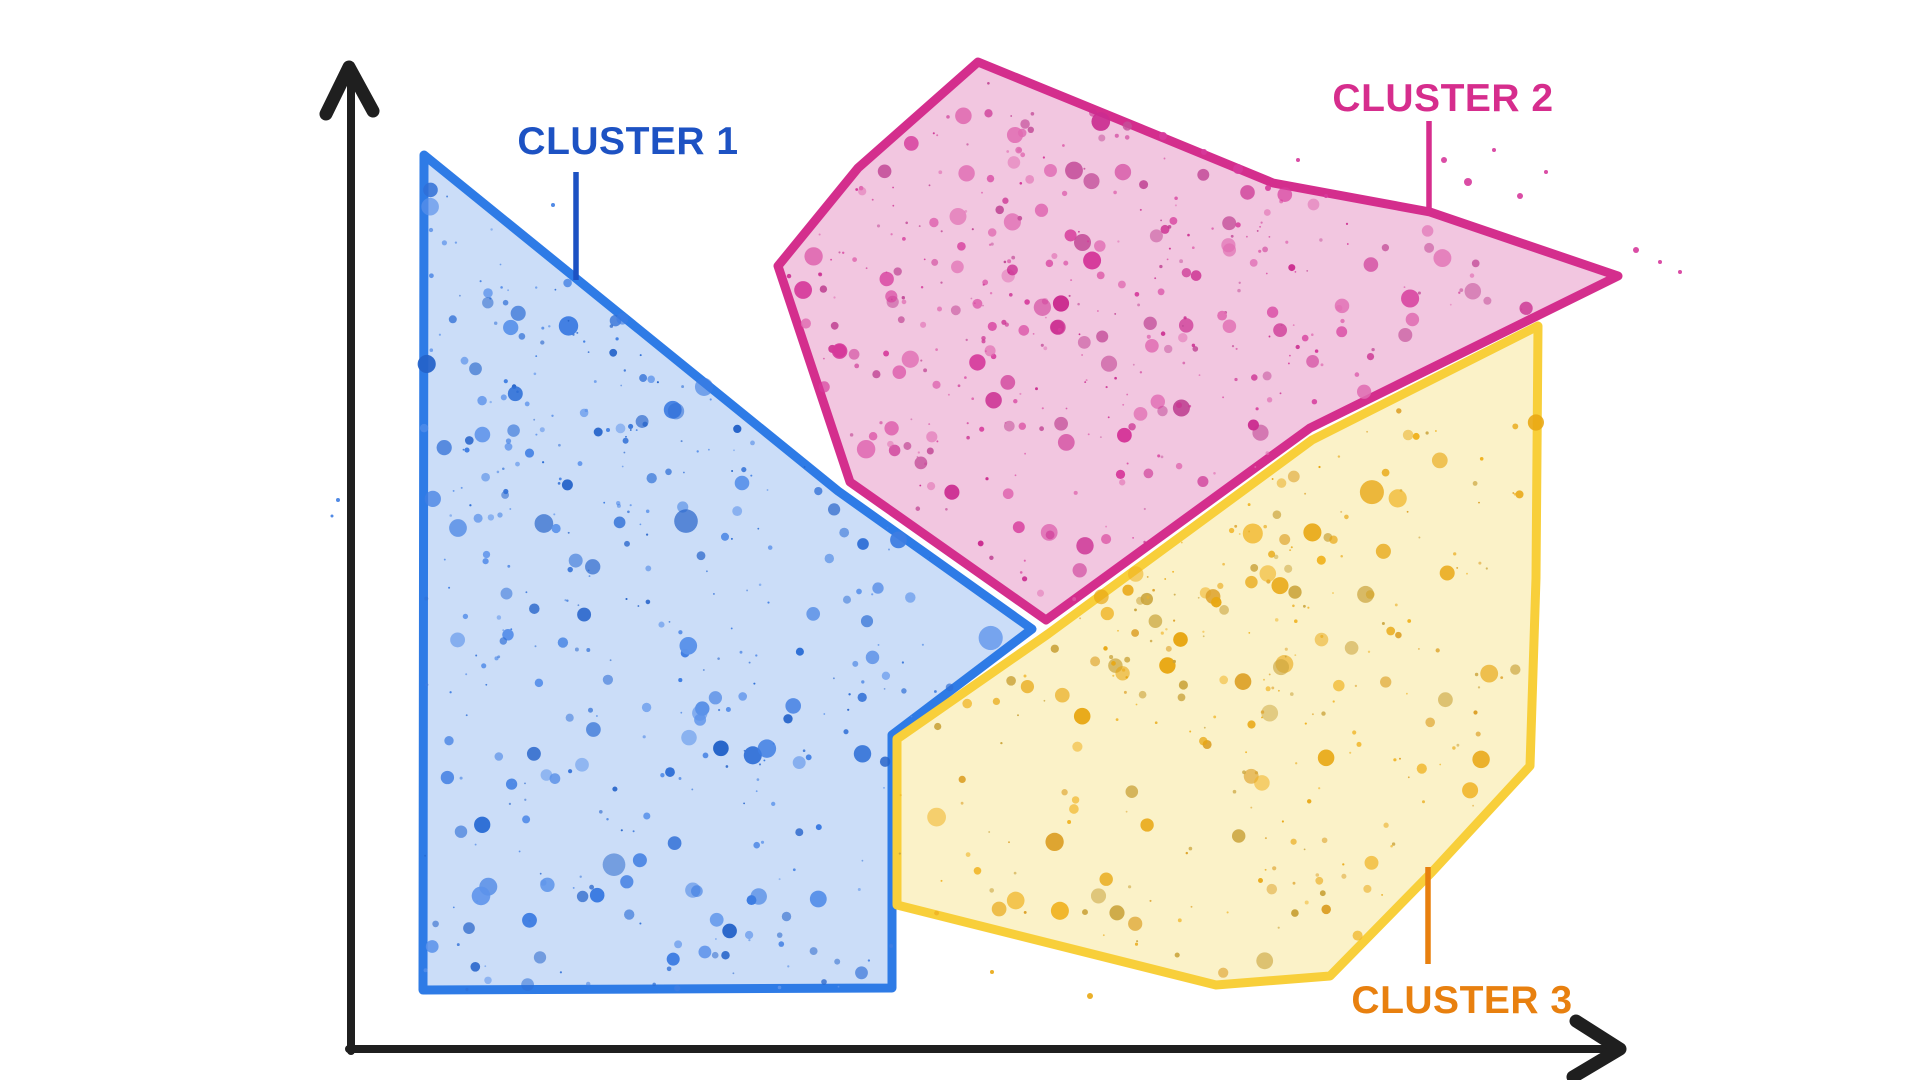 This screenshot has height=1080, width=1920. I want to click on x-axis-arrowhead-icon, so click(1596, 1047).